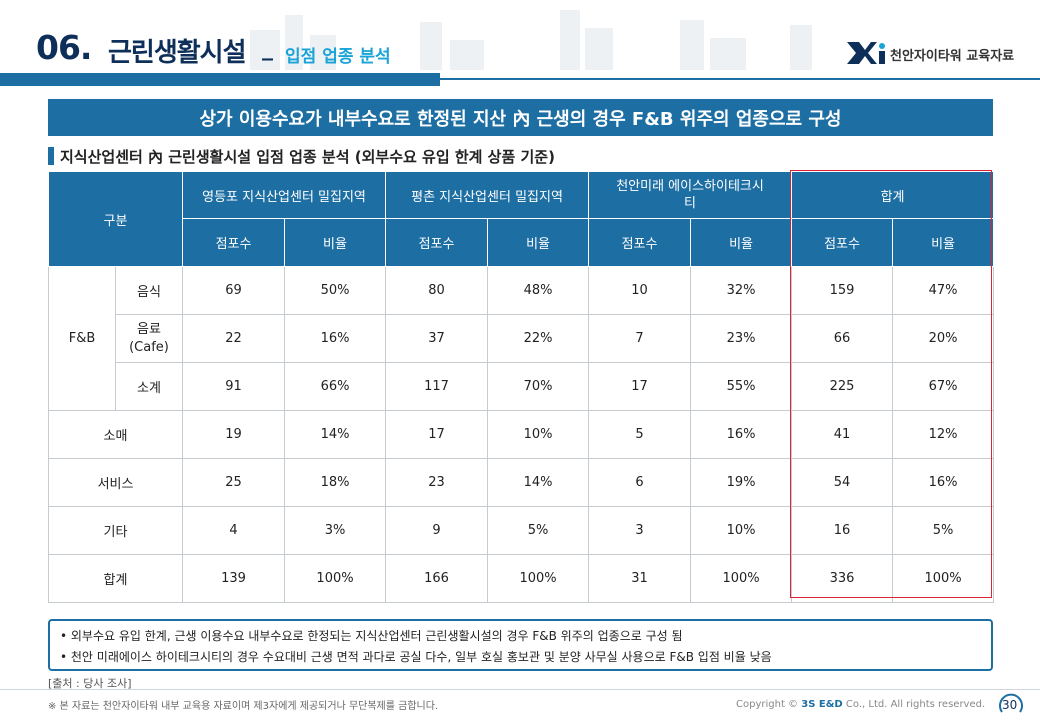 The width and height of the screenshot is (1040, 720). I want to click on header-group-total: 합계, so click(893, 195).